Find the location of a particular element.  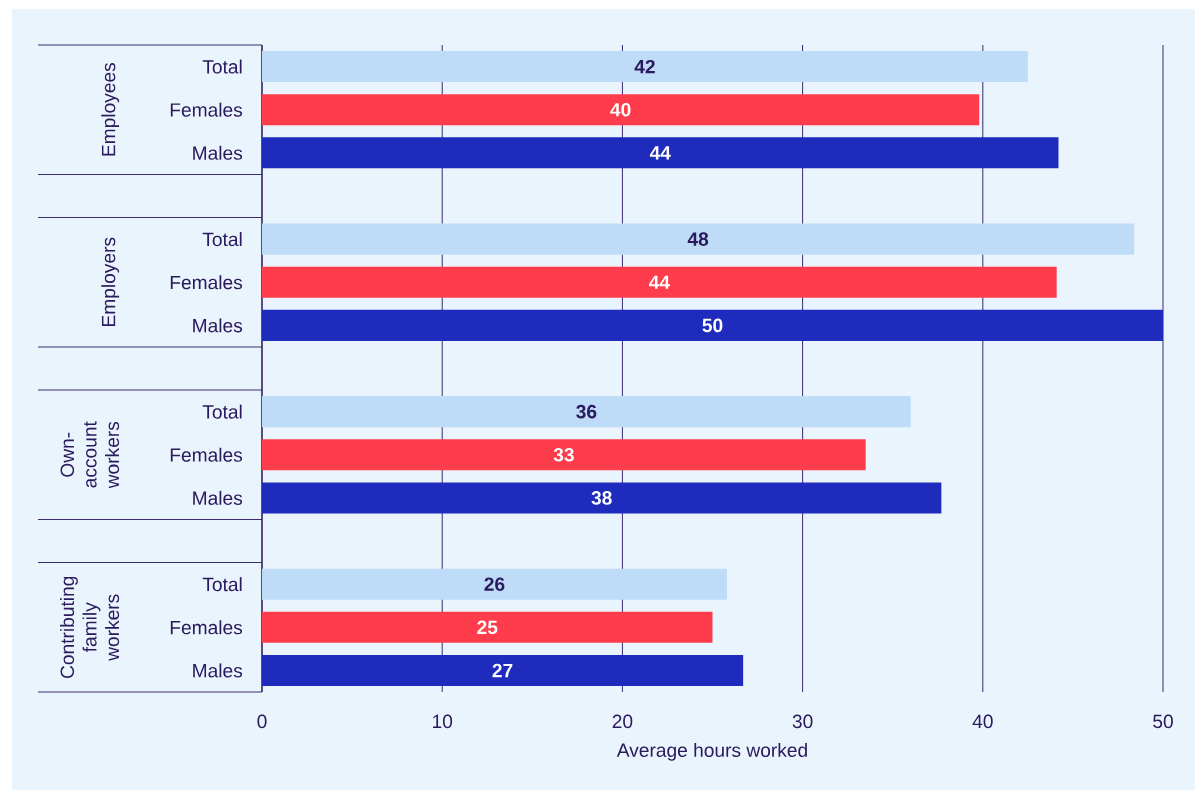

data-label: 38 is located at coordinates (601, 498).